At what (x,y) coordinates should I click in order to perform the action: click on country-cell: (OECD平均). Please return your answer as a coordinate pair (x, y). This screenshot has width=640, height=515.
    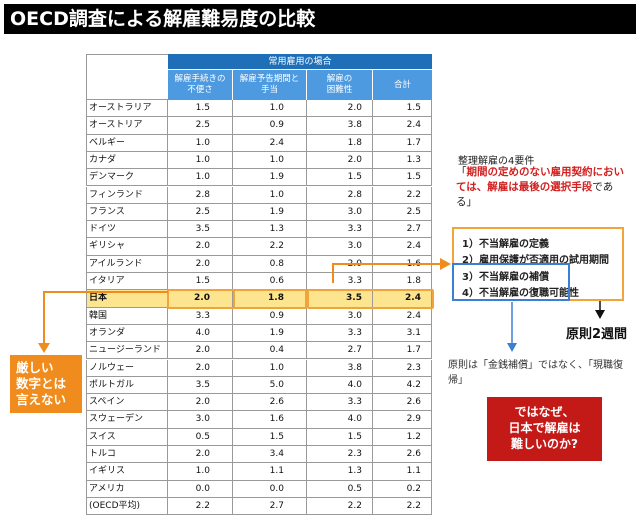
    Looking at the image, I should click on (127, 506).